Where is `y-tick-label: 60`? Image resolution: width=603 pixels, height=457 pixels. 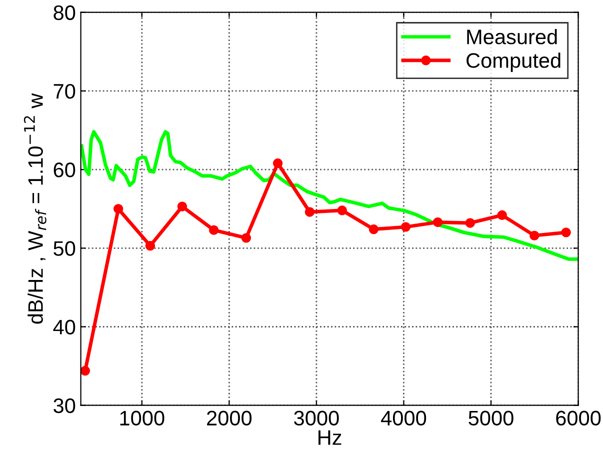
y-tick-label: 60 is located at coordinates (65, 170).